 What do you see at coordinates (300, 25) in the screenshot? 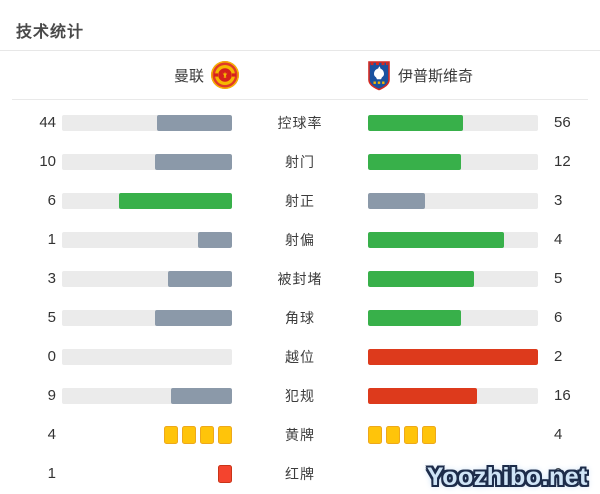
I see `panel-title-bar: 技术统计` at bounding box center [300, 25].